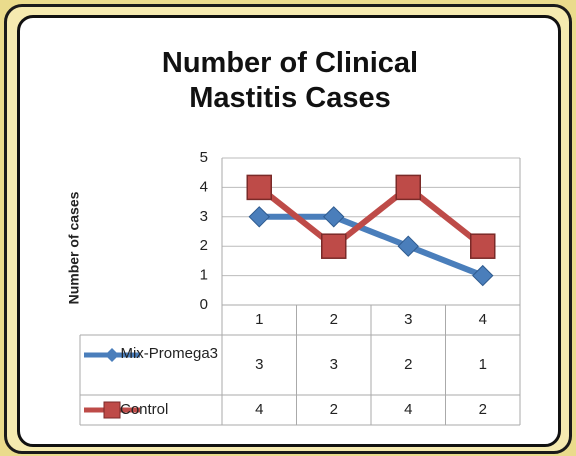 This screenshot has width=576, height=456. I want to click on x-tick-label: 4, so click(483, 319).